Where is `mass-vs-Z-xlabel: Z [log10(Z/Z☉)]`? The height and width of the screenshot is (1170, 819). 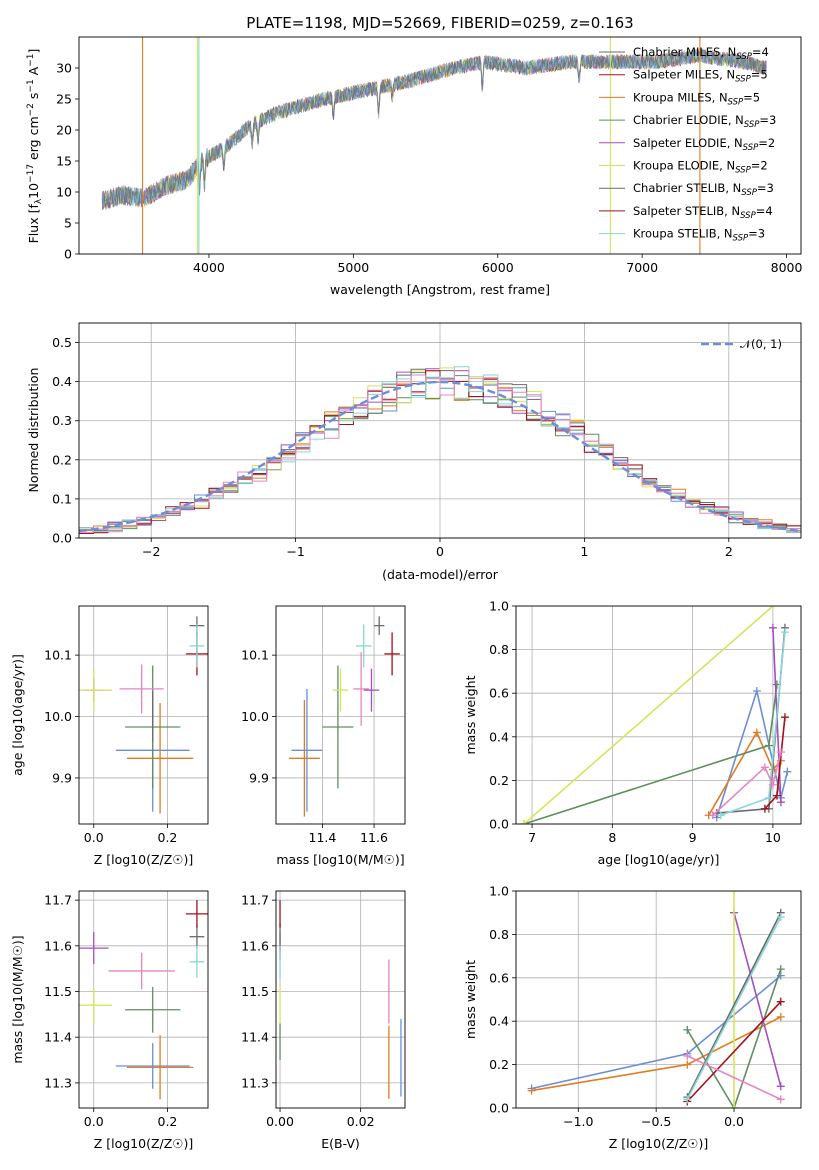
mass-vs-Z-xlabel: Z [log10(Z/Z☉)] is located at coordinates (144, 1143).